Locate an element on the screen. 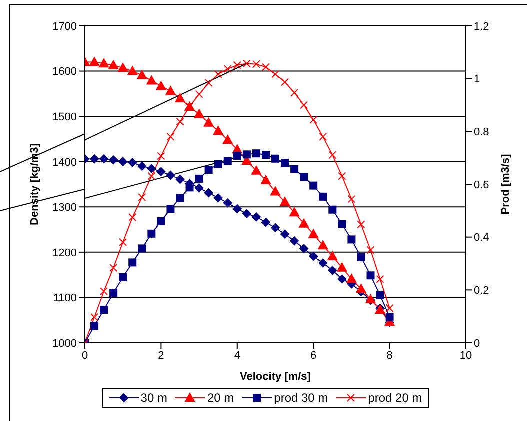 This screenshot has height=421, width=527. x-tick-label: 6 is located at coordinates (313, 356).